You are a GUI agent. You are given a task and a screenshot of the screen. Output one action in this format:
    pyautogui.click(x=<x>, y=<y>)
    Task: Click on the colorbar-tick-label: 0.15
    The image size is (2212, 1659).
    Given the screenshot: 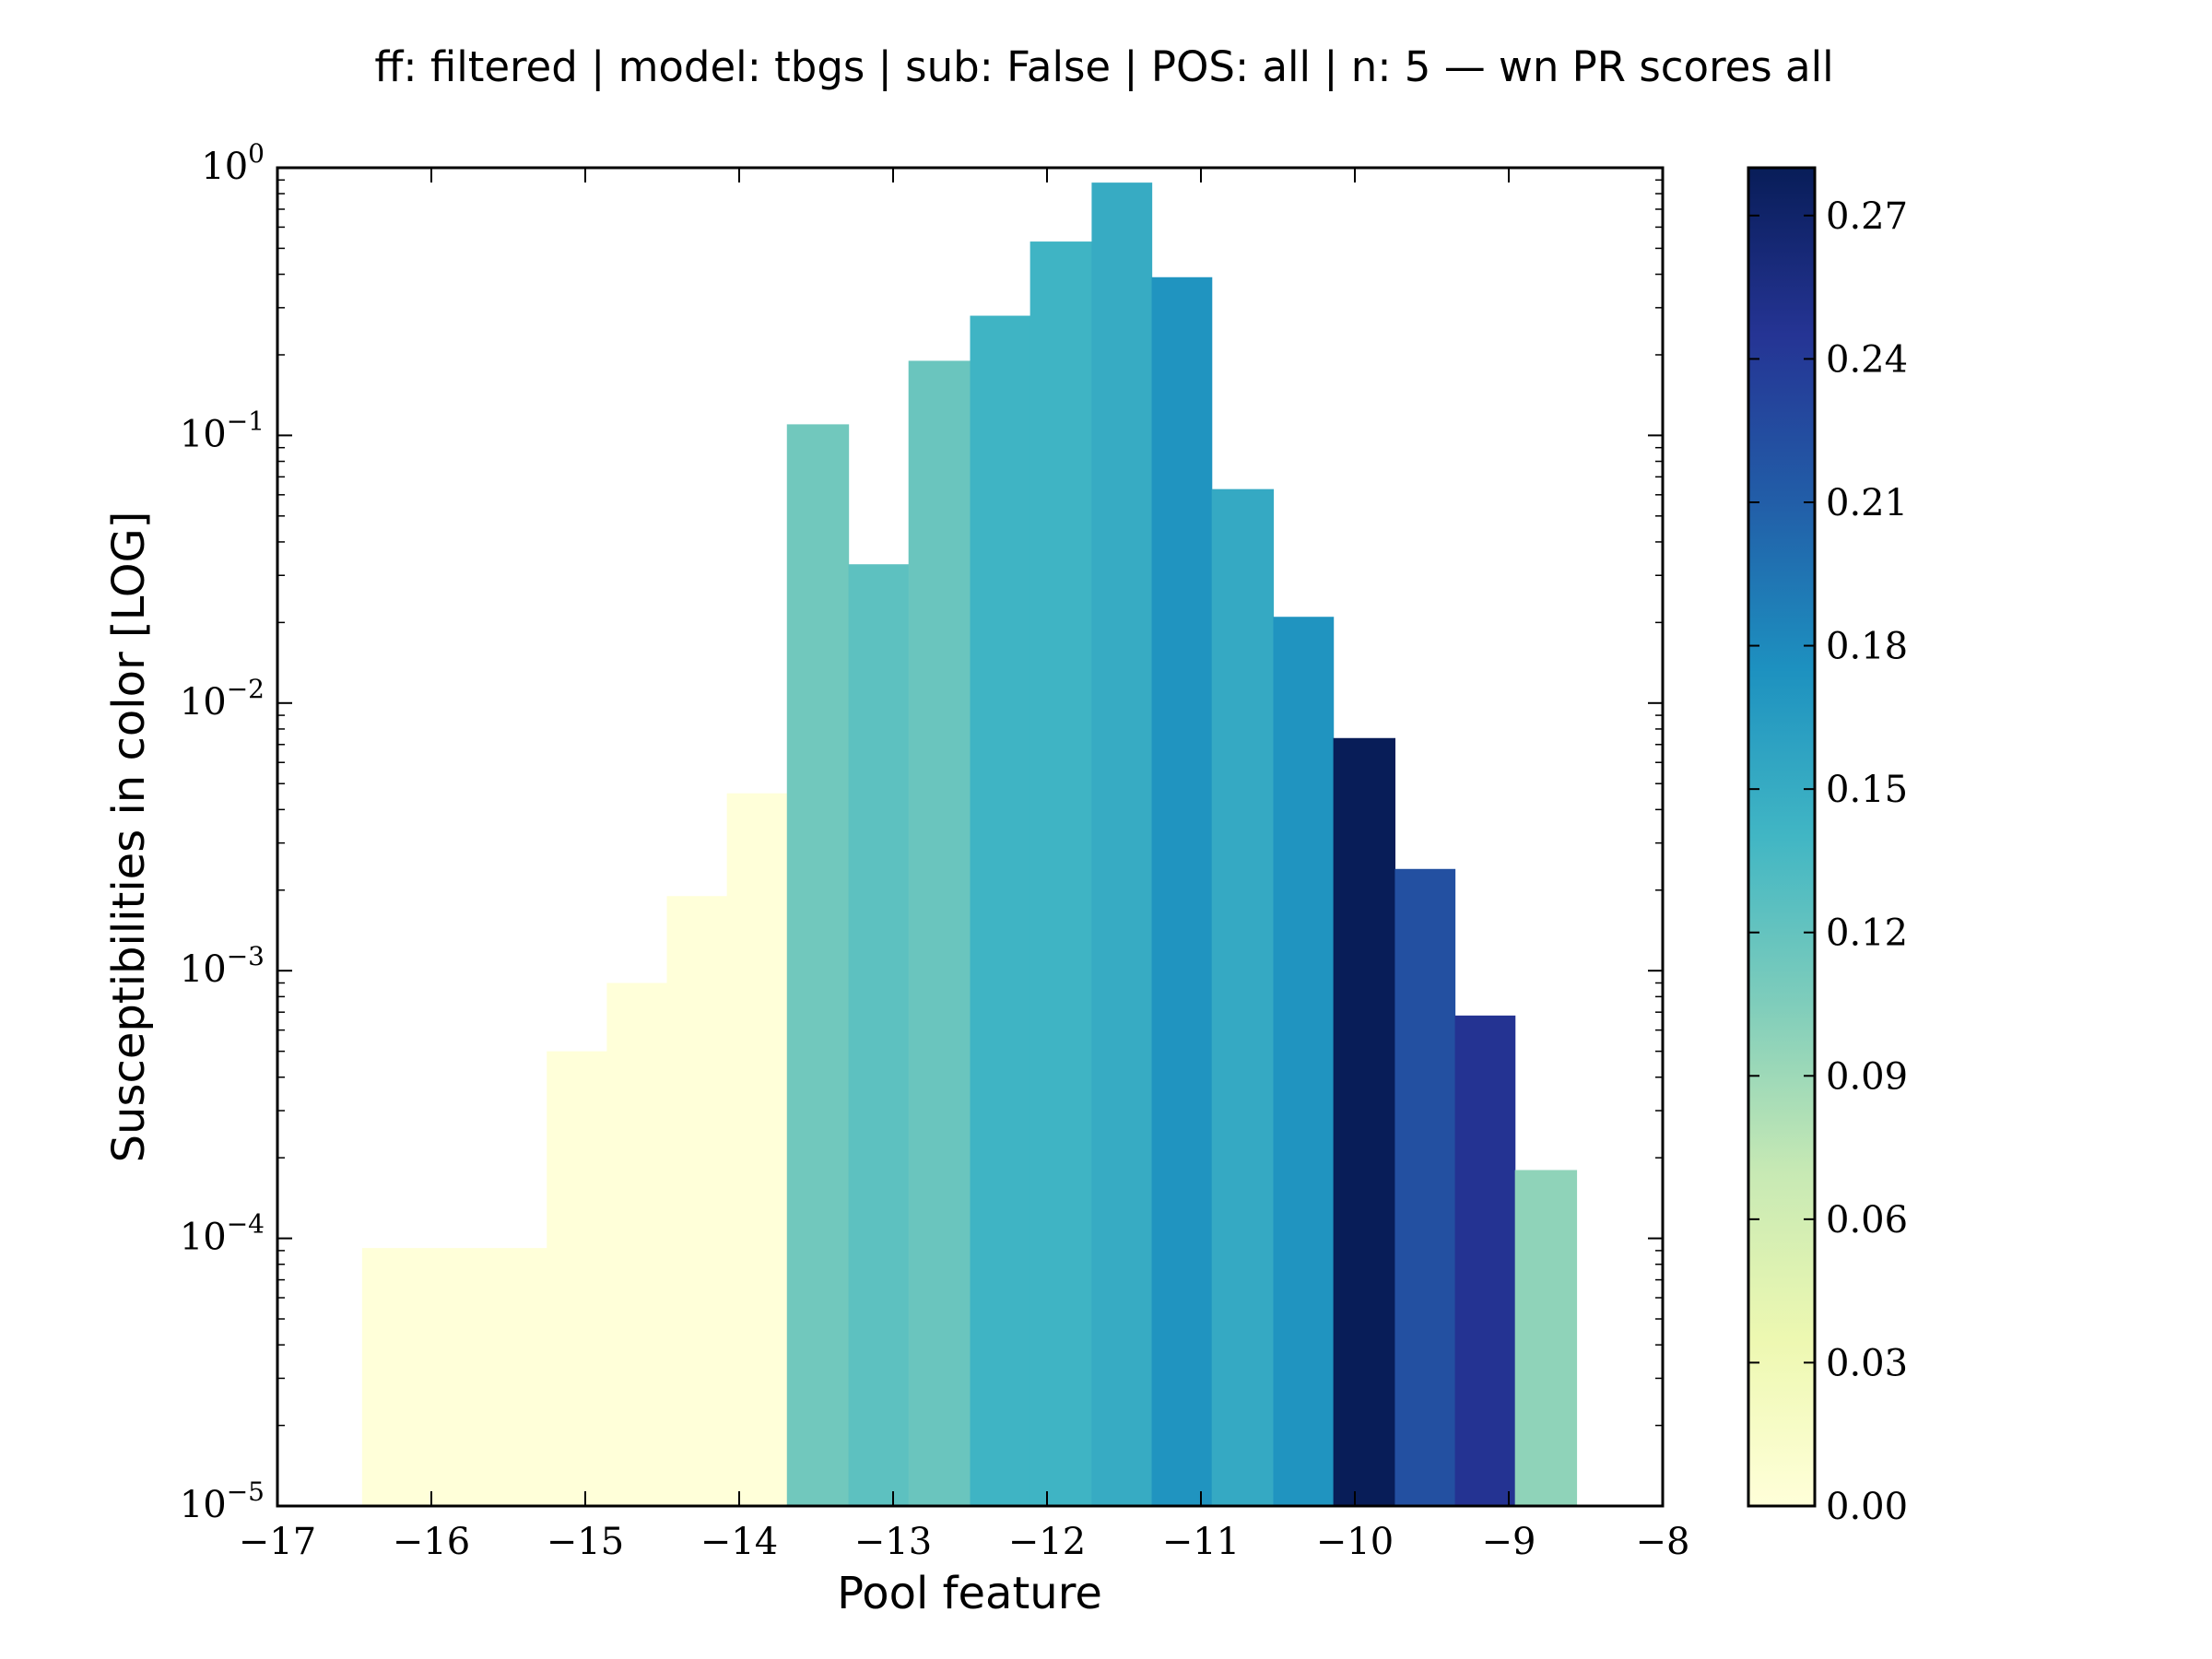 What is the action you would take?
    pyautogui.click(x=1867, y=790)
    